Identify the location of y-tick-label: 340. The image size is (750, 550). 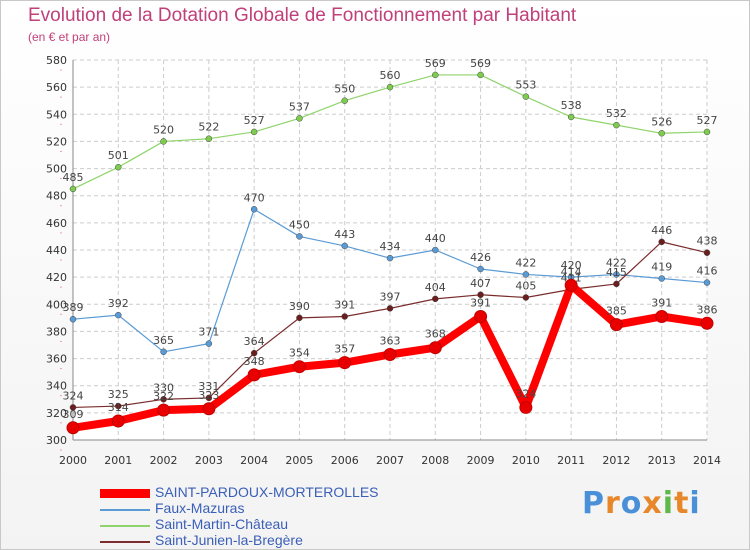
(56, 386).